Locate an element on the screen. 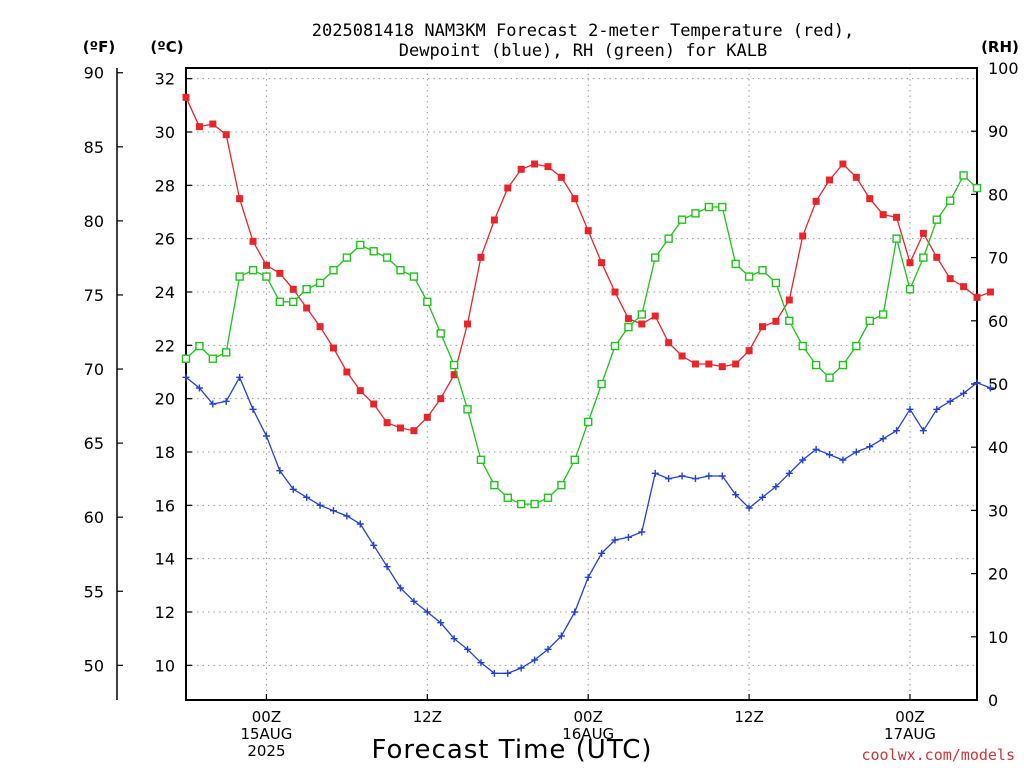 This screenshot has width=1024, height=768. rh-tick-label: 70 is located at coordinates (998, 258).